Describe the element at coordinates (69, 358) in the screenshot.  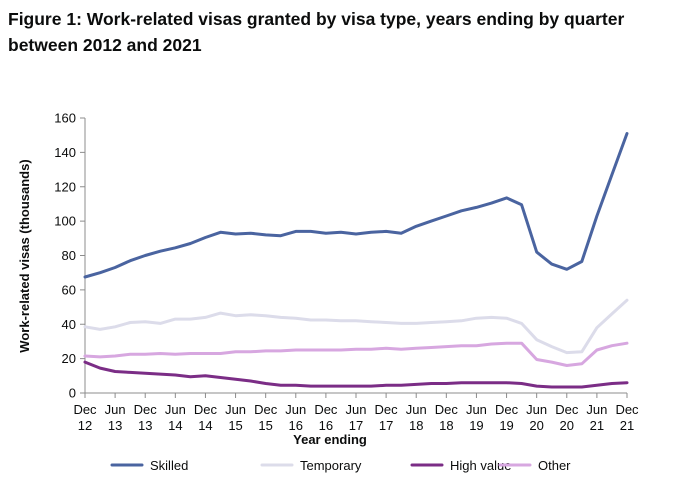
I see `y-tick-label: 20` at that location.